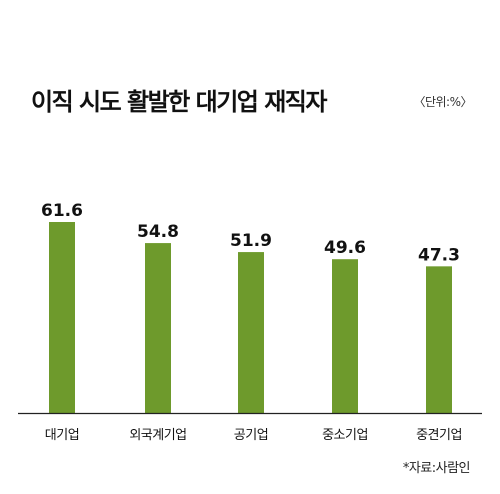 The width and height of the screenshot is (500, 494). Describe the element at coordinates (345, 248) in the screenshot. I see `value-label-4: 49.6` at that location.